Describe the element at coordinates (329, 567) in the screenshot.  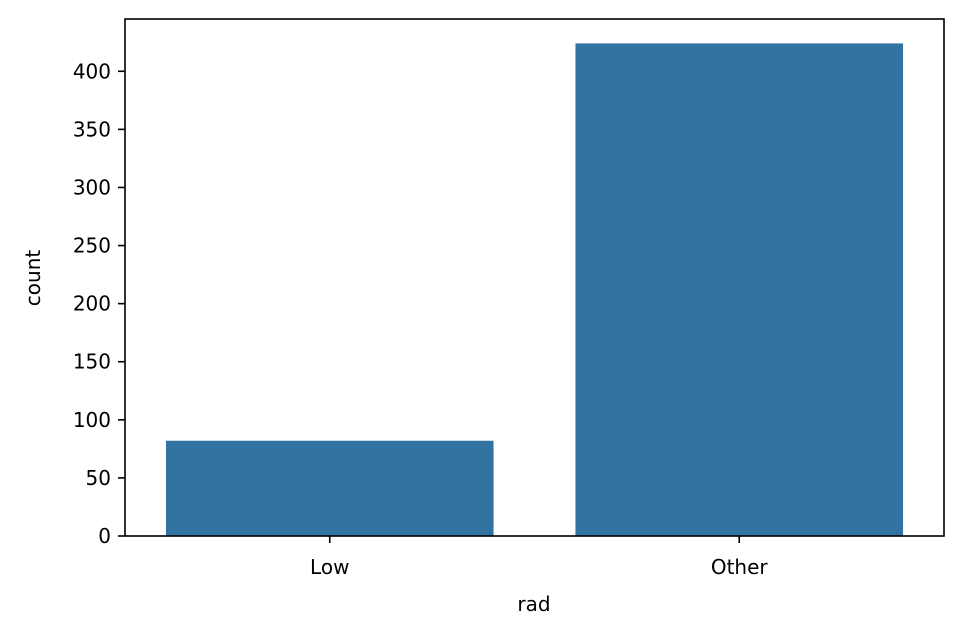
I see `x-tick-label: Low` at that location.